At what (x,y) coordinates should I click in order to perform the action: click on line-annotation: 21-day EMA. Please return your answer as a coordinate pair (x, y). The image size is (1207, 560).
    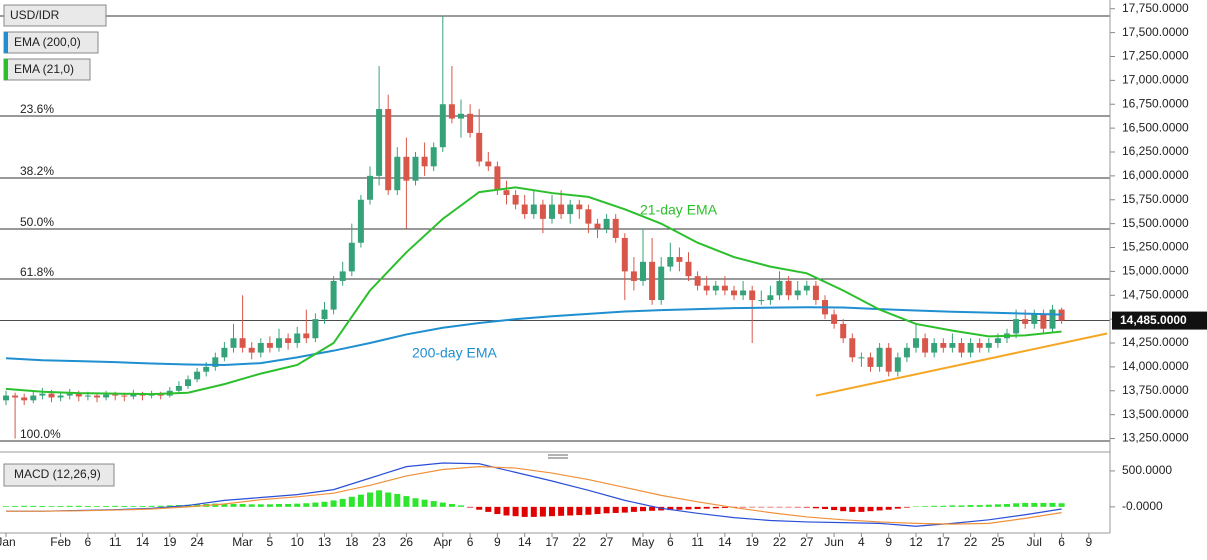
    Looking at the image, I should click on (679, 210).